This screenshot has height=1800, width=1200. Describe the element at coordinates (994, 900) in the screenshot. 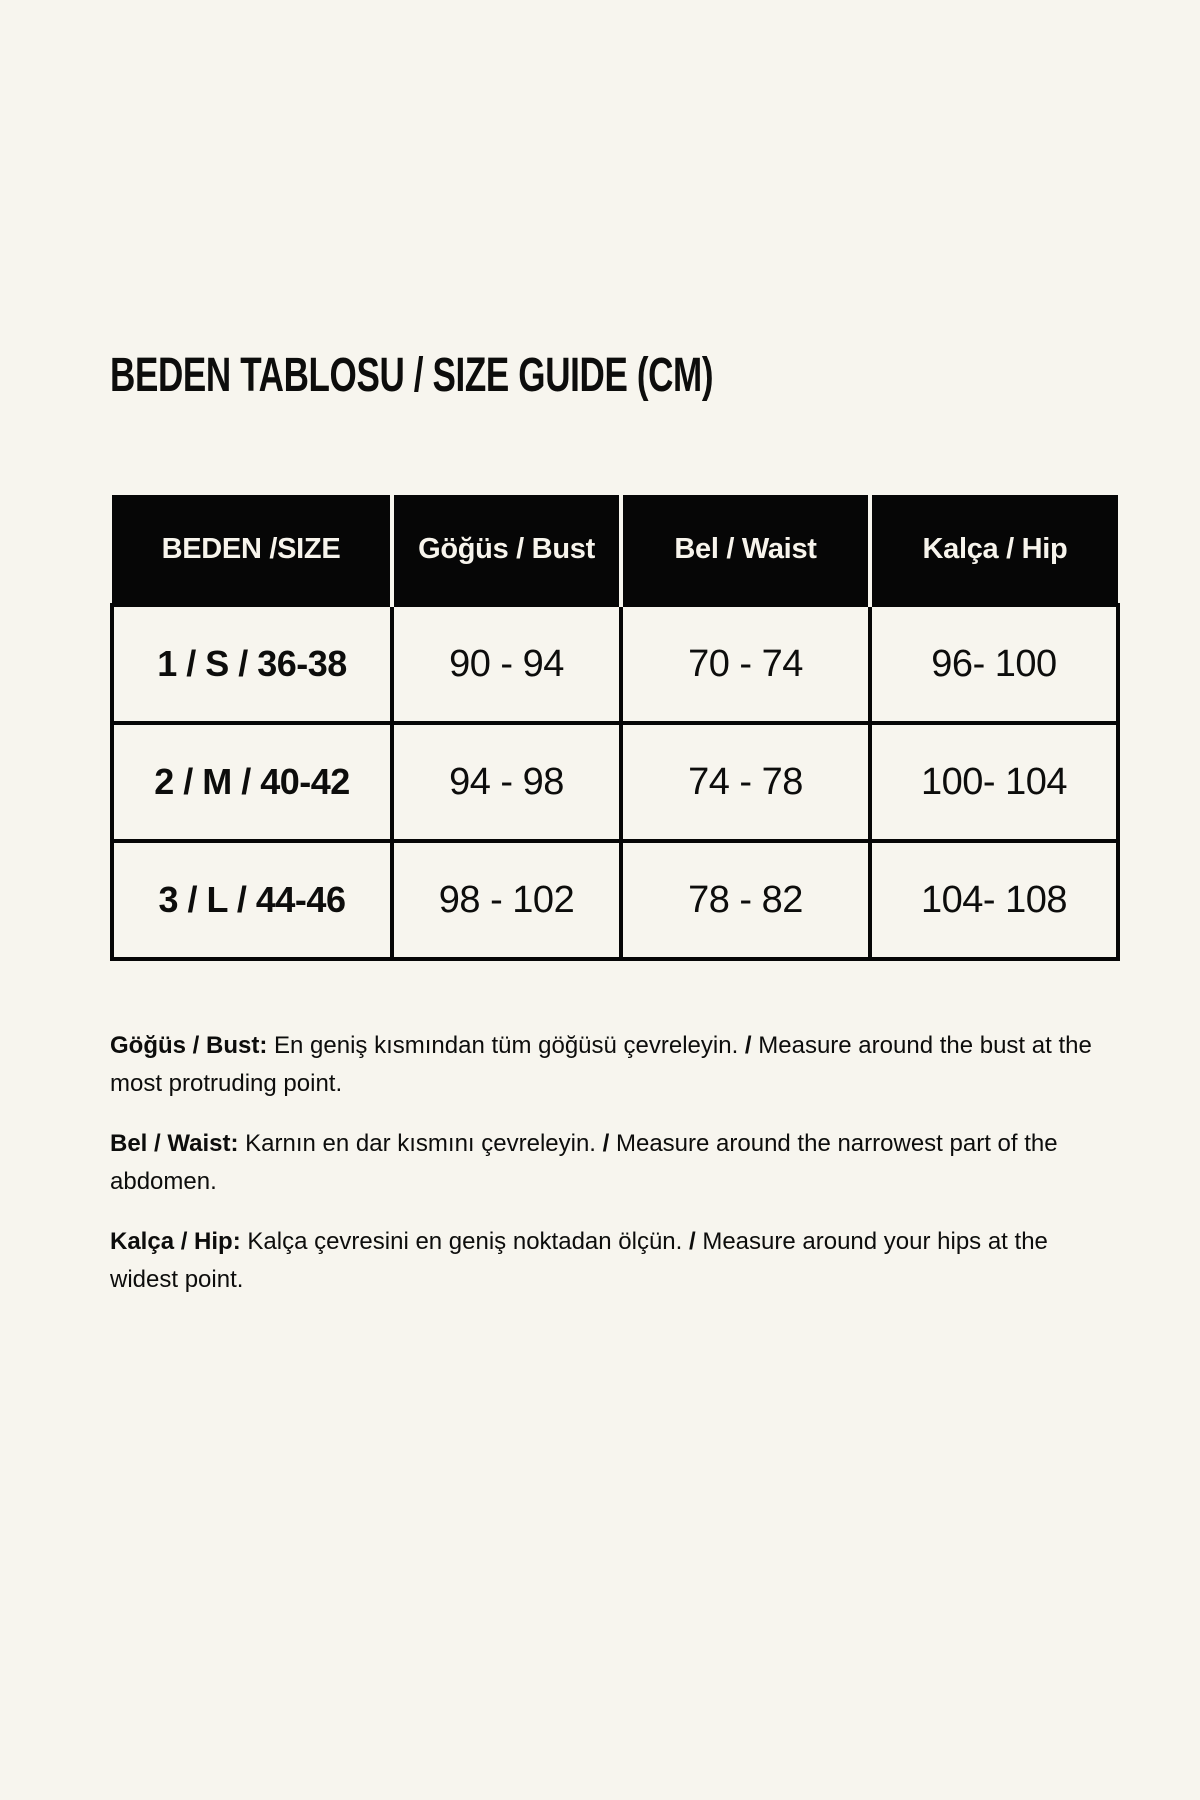

I see `cell-hip: 104- 108` at that location.